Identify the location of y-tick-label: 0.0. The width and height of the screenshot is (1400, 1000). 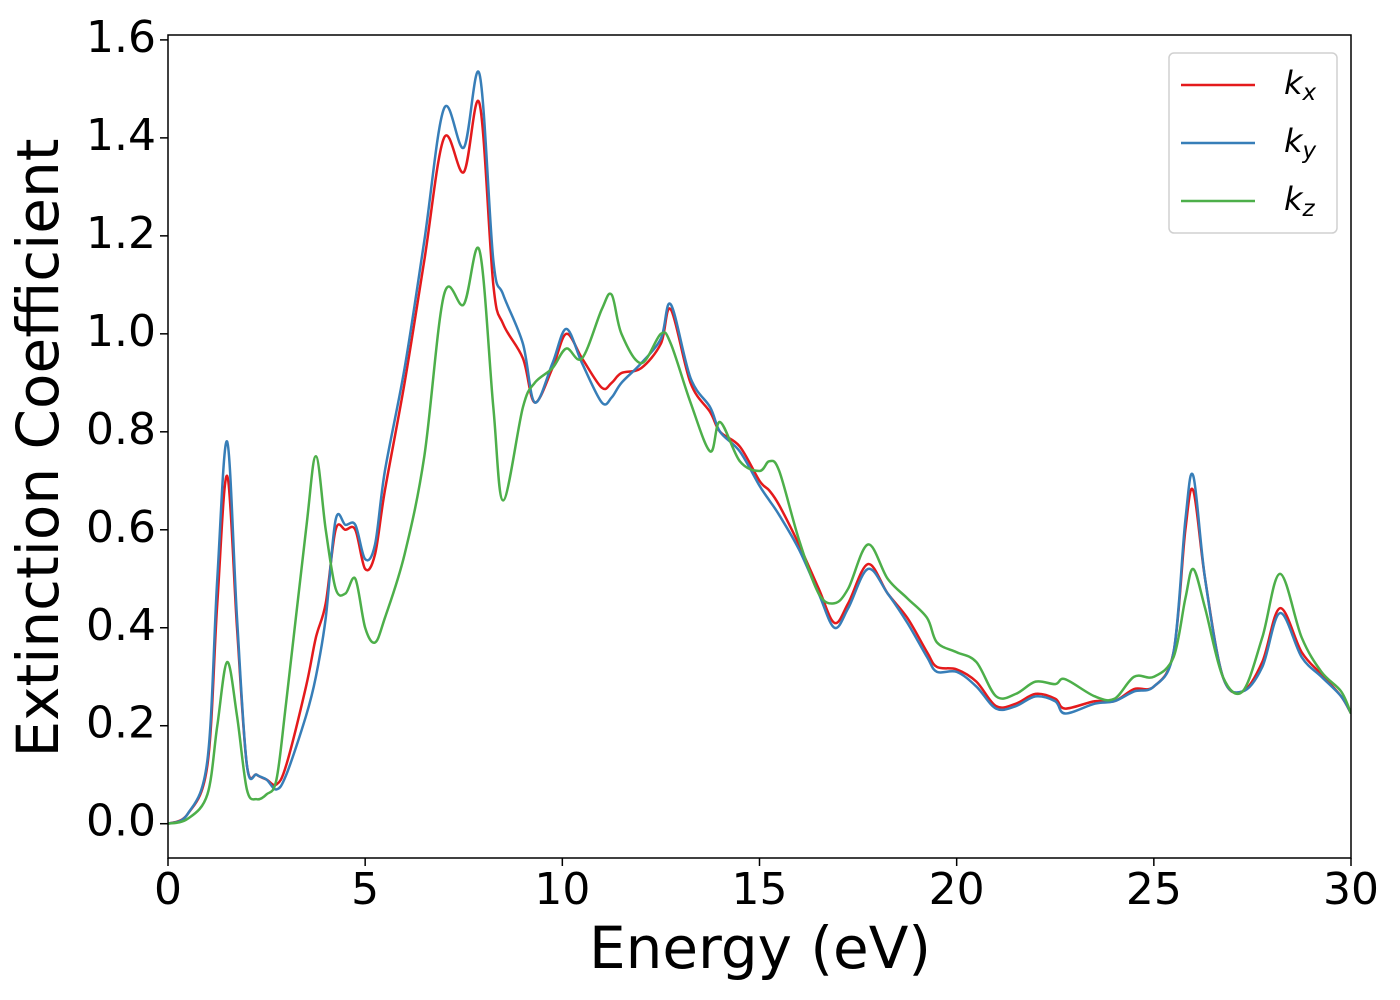
(121, 821).